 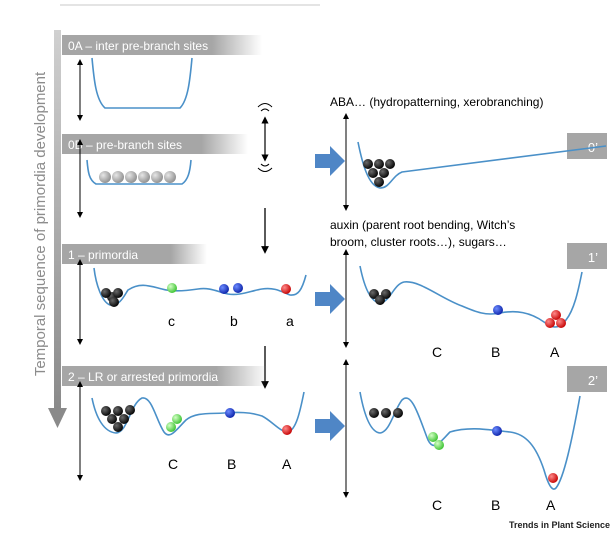 I want to click on stage-2-title: 2 – LR or arrested primordia, so click(x=143, y=377).